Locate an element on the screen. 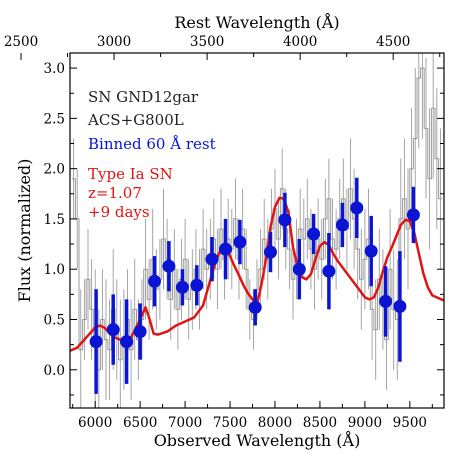 Image resolution: width=468 pixels, height=468 pixels. annotation-type: Type Ia SN is located at coordinates (130, 174).